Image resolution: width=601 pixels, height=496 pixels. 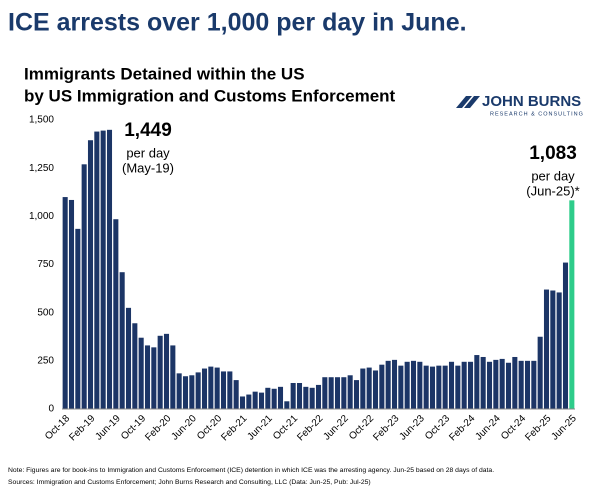 I want to click on y-tick-label: 250, so click(x=45, y=360).